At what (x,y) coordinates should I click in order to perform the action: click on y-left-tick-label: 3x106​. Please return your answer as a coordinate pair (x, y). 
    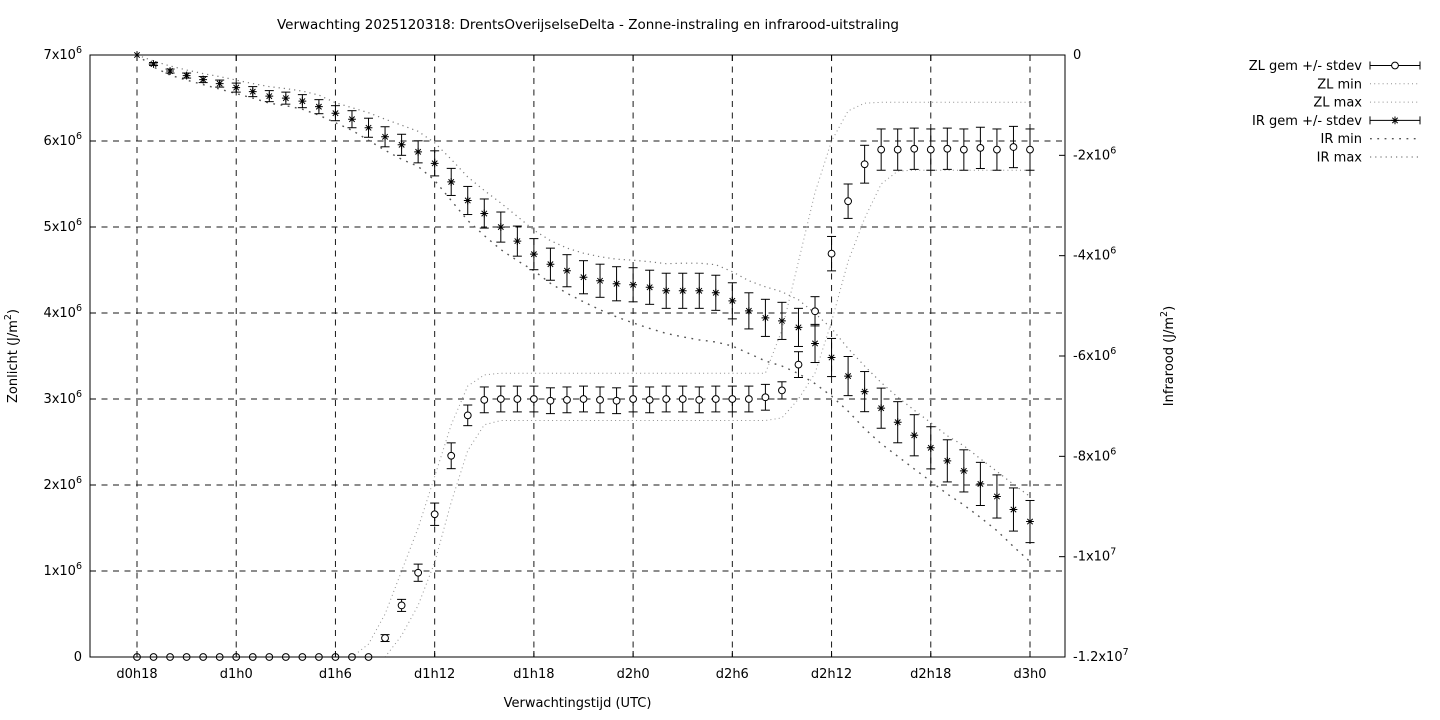
    Looking at the image, I should click on (62, 398).